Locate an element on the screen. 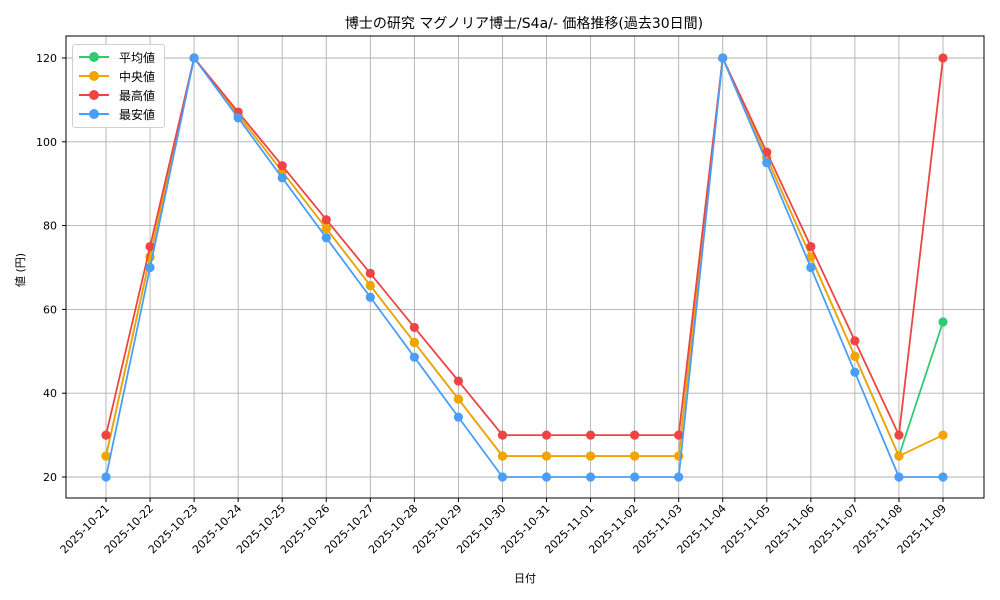 Image resolution: width=1000 pixels, height=600 pixels. legend-label: 最安値 is located at coordinates (137, 114).